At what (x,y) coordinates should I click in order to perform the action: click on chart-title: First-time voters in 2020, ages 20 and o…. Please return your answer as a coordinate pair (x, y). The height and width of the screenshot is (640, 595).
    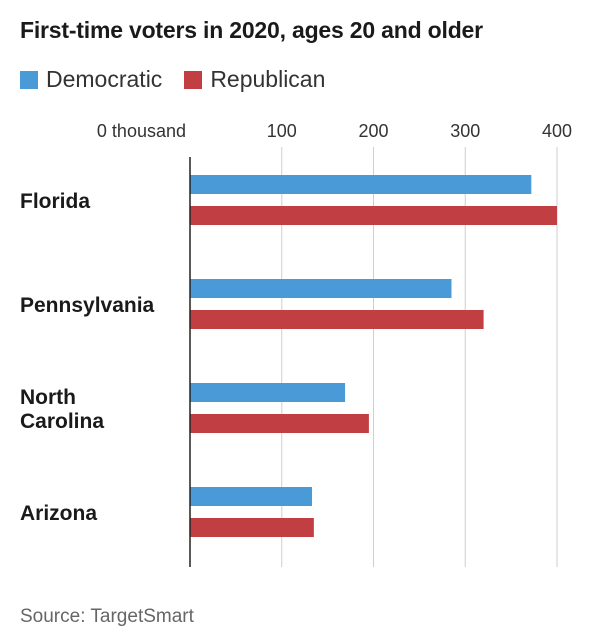
    Looking at the image, I should click on (251, 30).